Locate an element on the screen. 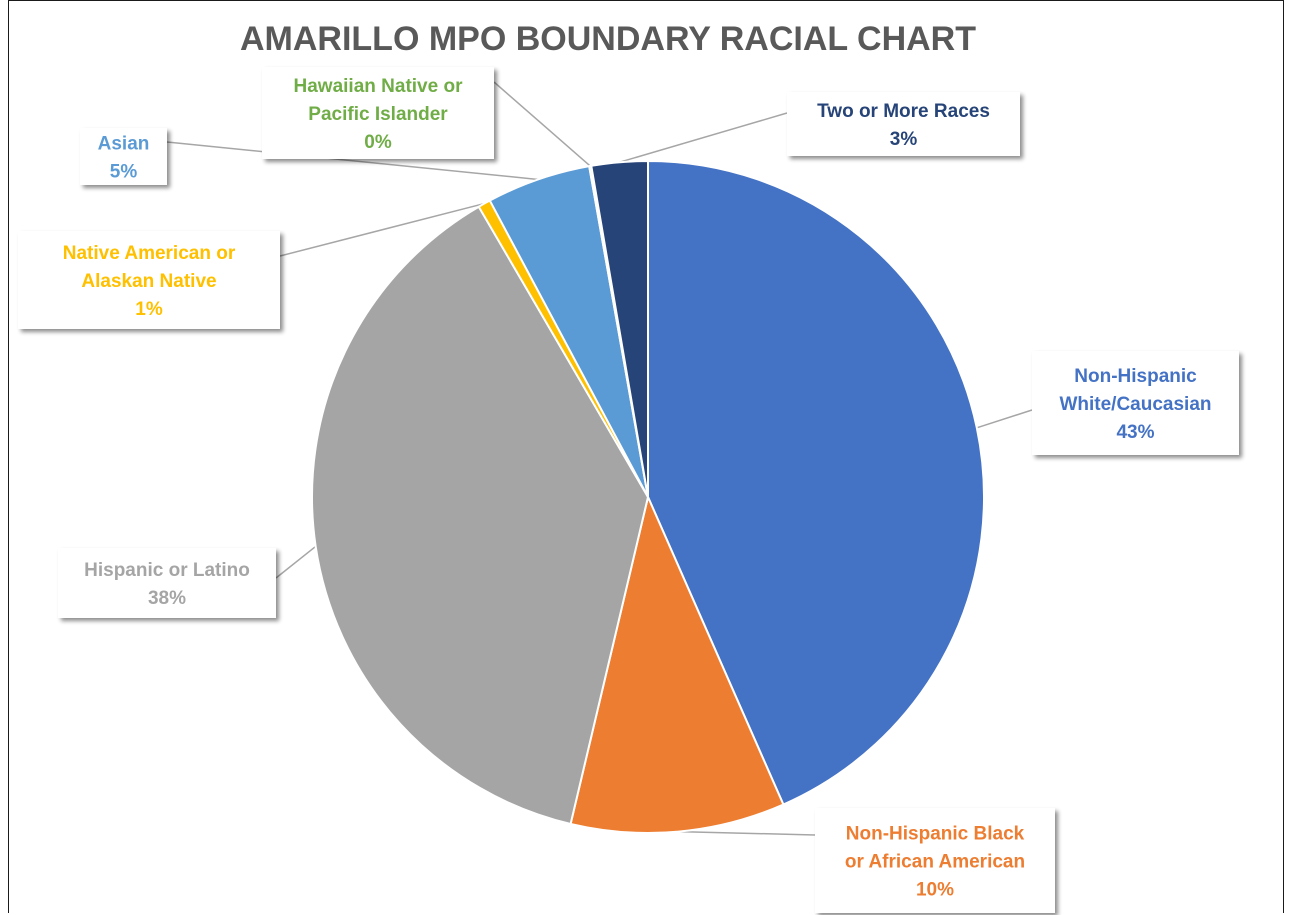  data-label-category: or African American is located at coordinates (935, 862).